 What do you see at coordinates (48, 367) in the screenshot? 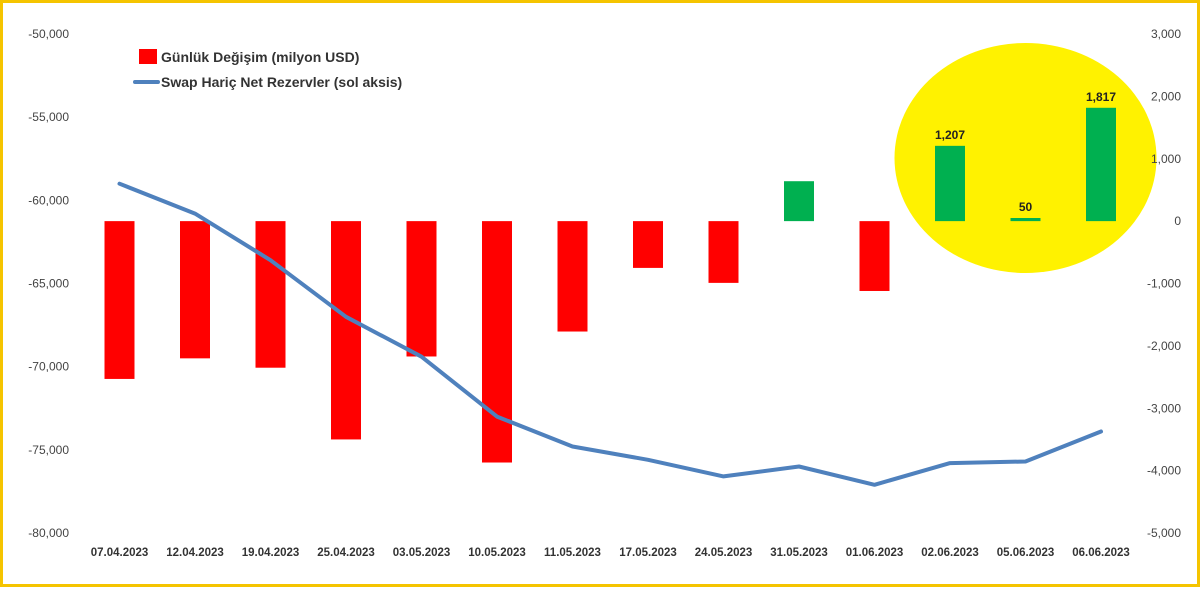
I see `left-axis-tick-label: -70,000` at bounding box center [48, 367].